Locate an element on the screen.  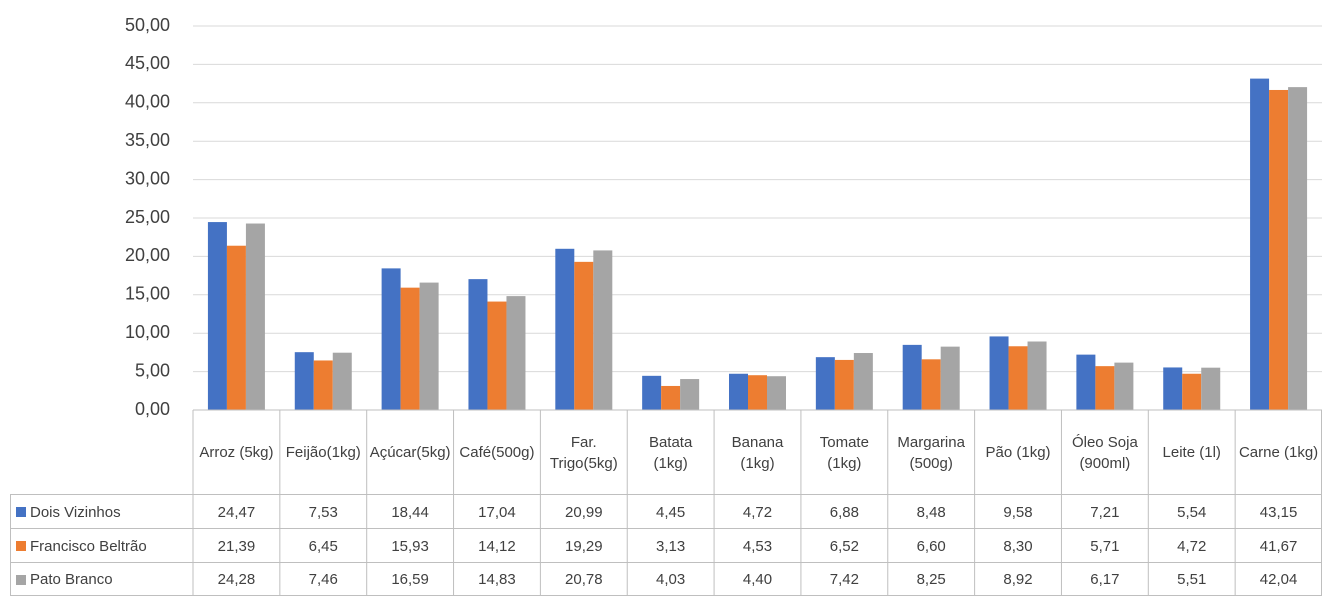
table-cell: 8,25 is located at coordinates (931, 579).